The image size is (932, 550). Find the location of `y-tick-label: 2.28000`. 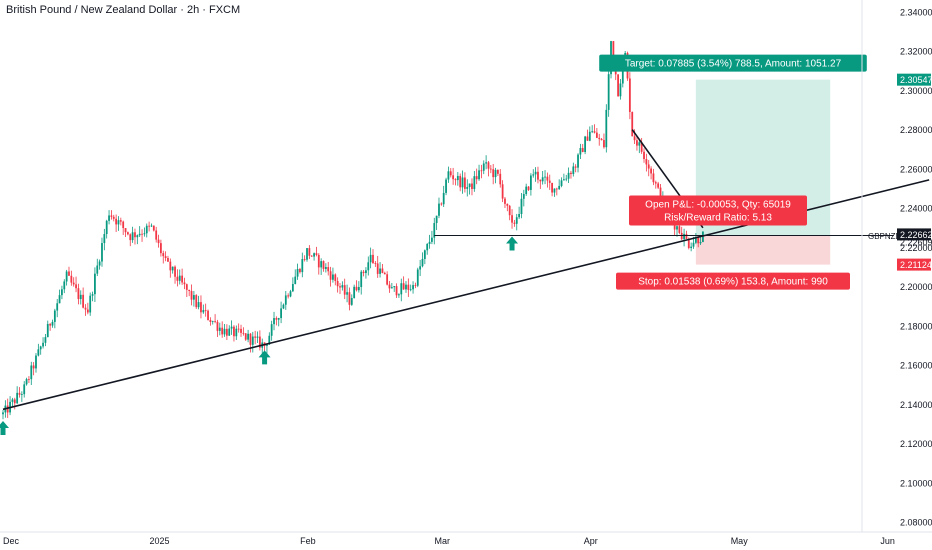

y-tick-label: 2.28000 is located at coordinates (916, 130).